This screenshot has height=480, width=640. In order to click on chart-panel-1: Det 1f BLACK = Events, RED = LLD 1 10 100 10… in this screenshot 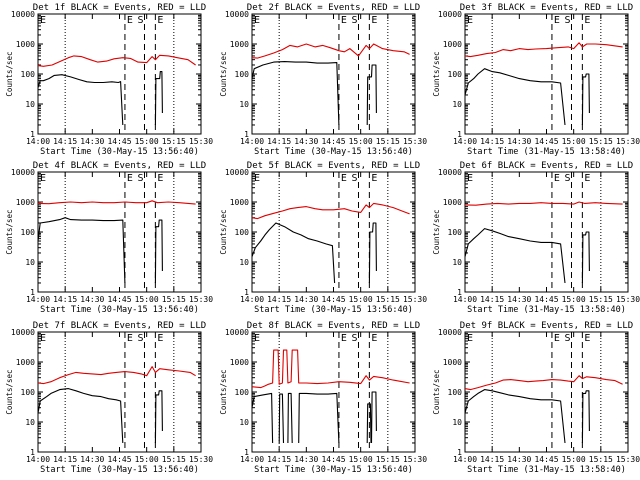, I will do `click(109, 80)`.